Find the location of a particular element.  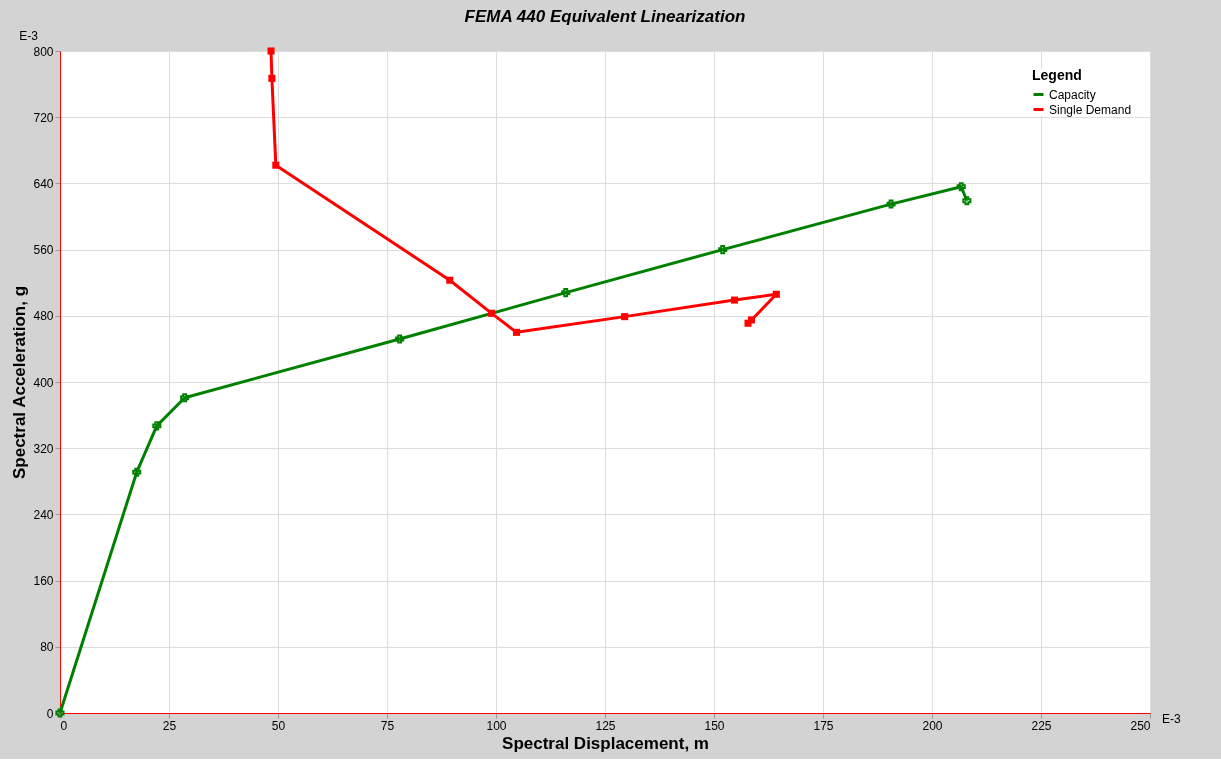

y-tick-label: 160 is located at coordinates (43, 581).